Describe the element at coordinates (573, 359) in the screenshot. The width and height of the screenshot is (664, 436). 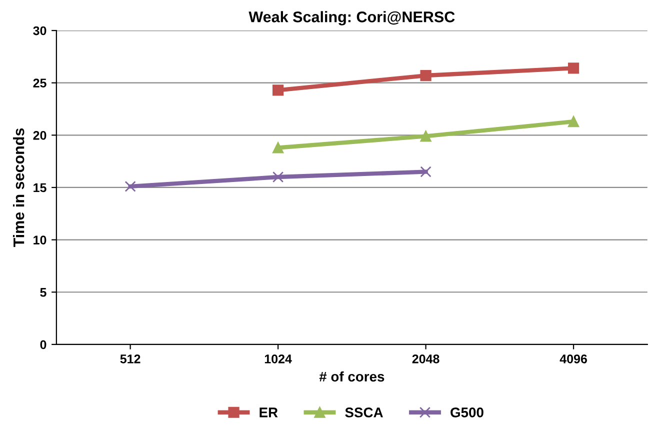
I see `x-tick-label: 4096` at that location.